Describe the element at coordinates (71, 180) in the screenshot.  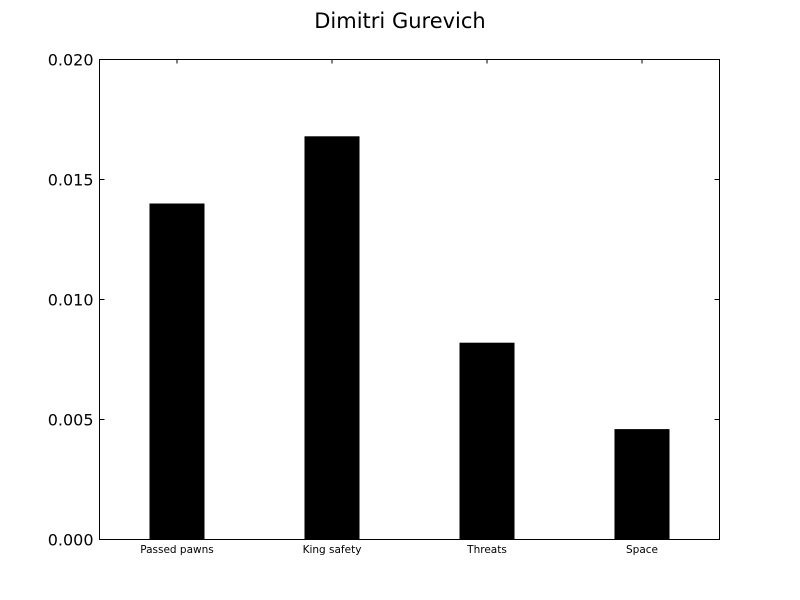
I see `y-tick-label: 0.015` at that location.